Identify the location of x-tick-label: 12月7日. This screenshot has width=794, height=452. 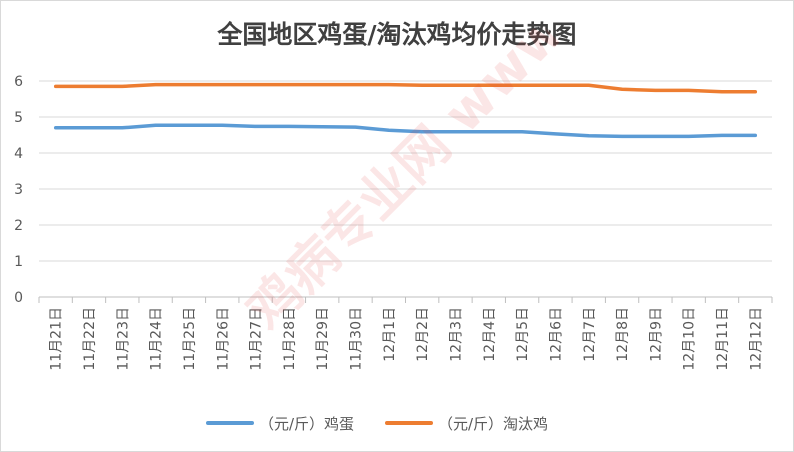
(590, 334).